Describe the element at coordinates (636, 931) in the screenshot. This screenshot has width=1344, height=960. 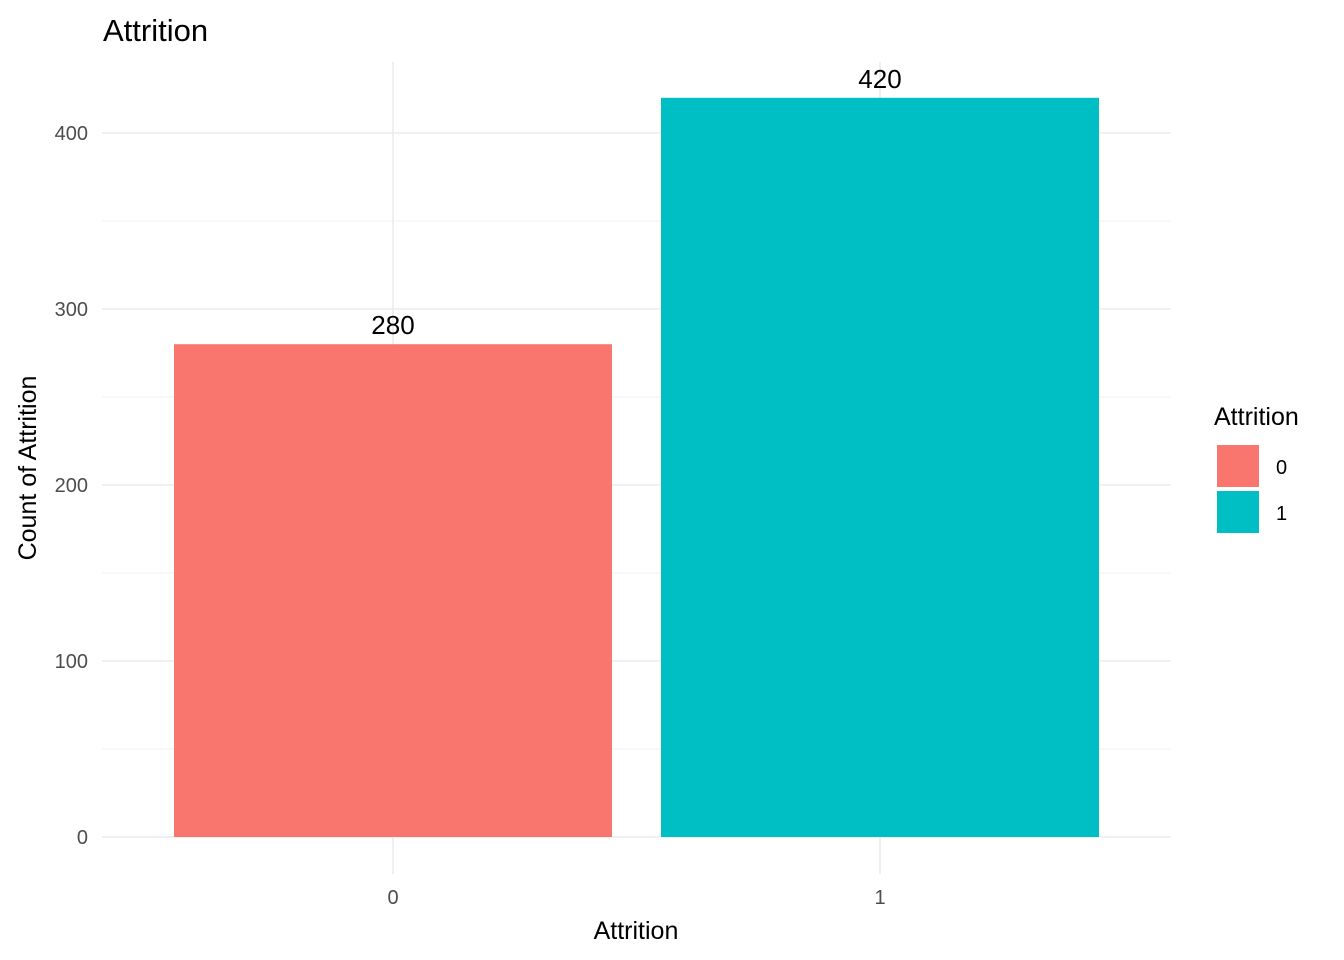
I see `x-axis-title: Attrition` at that location.